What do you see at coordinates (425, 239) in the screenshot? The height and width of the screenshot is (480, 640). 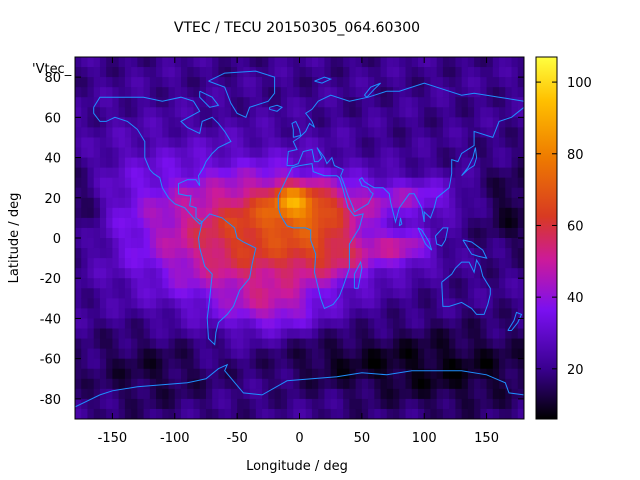 I see `coastline-sumatra` at bounding box center [425, 239].